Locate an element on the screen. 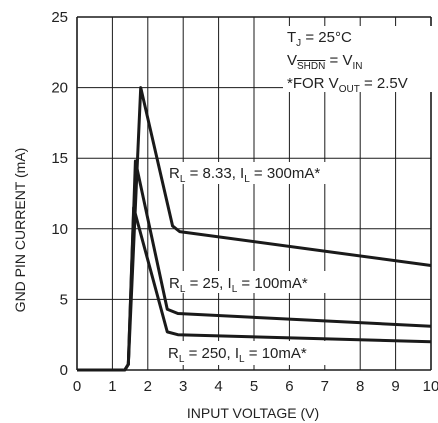 Image resolution: width=438 pixels, height=423 pixels. x-axis-label: INPUT VOLTAGE (V) is located at coordinates (253, 413).